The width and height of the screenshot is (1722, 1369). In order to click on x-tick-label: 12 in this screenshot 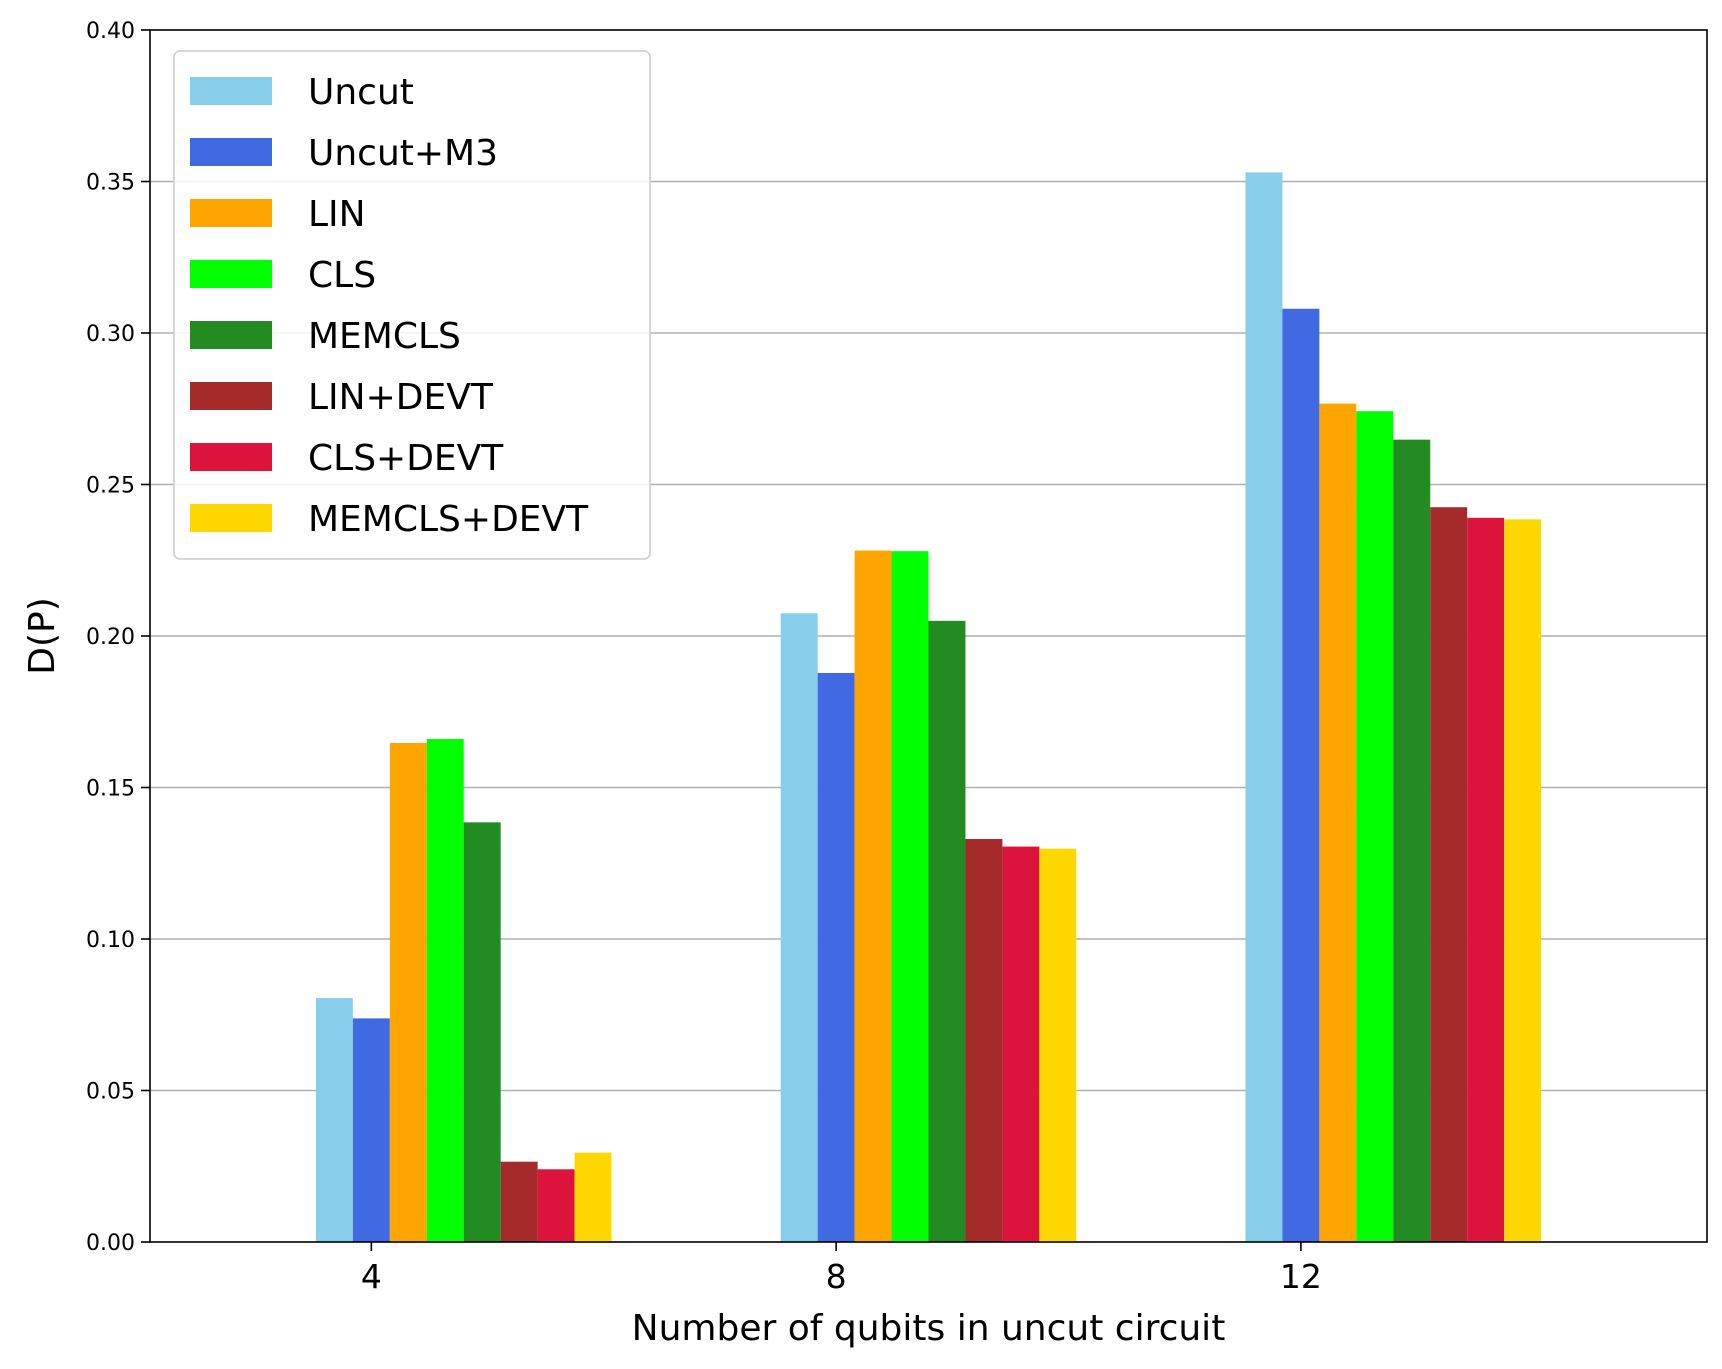, I will do `click(1301, 1276)`.